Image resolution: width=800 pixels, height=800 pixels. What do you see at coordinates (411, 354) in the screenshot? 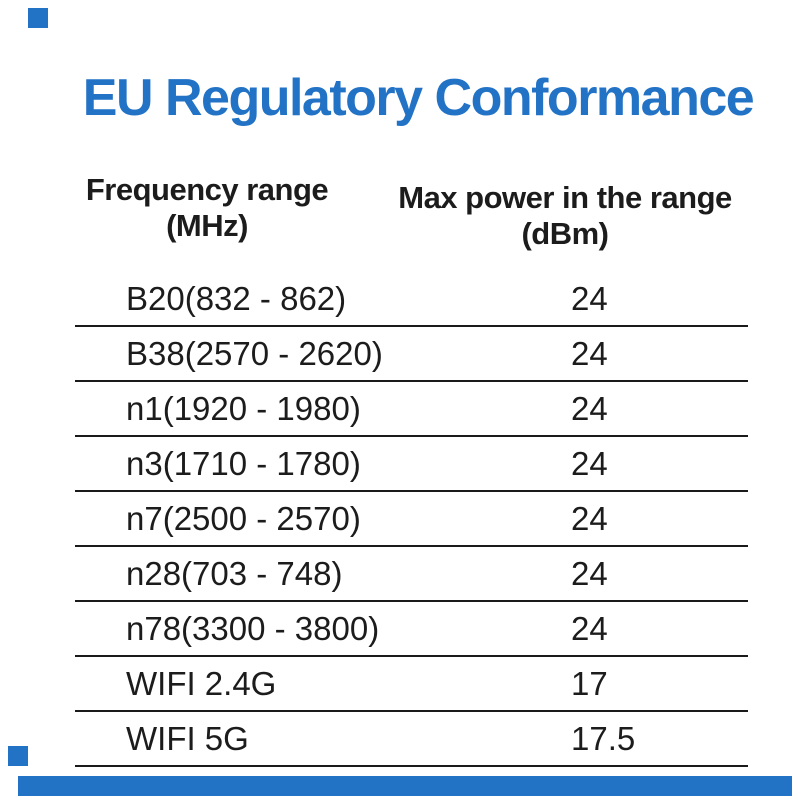
I see `table-row: B38(2570 - 2620) 24` at bounding box center [411, 354].